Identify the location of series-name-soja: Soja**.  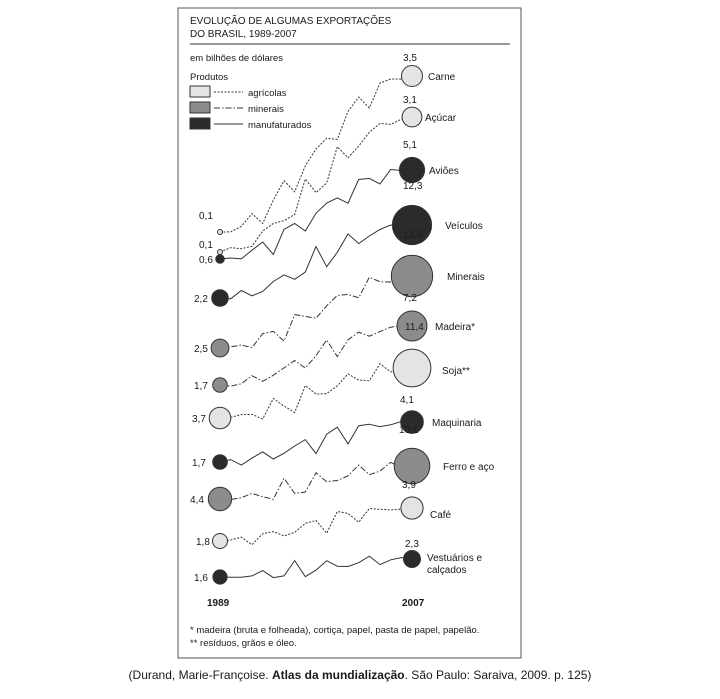
(456, 371).